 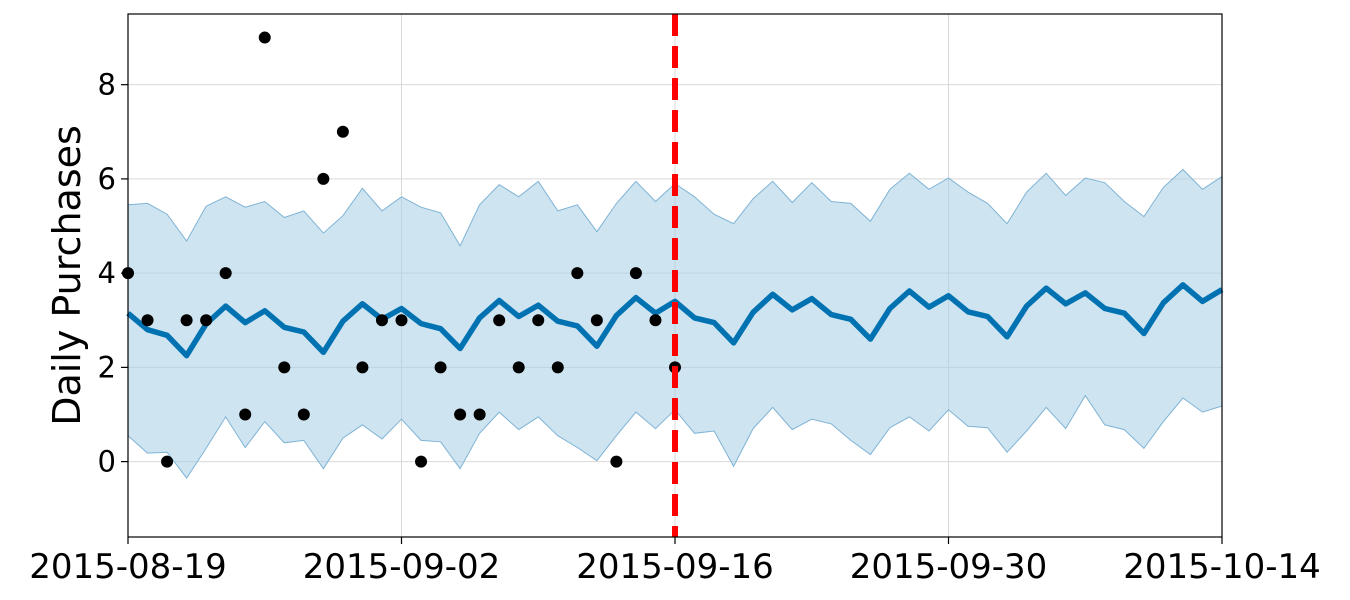 What do you see at coordinates (402, 567) in the screenshot?
I see `x-tick-label: 2015-09-02` at bounding box center [402, 567].